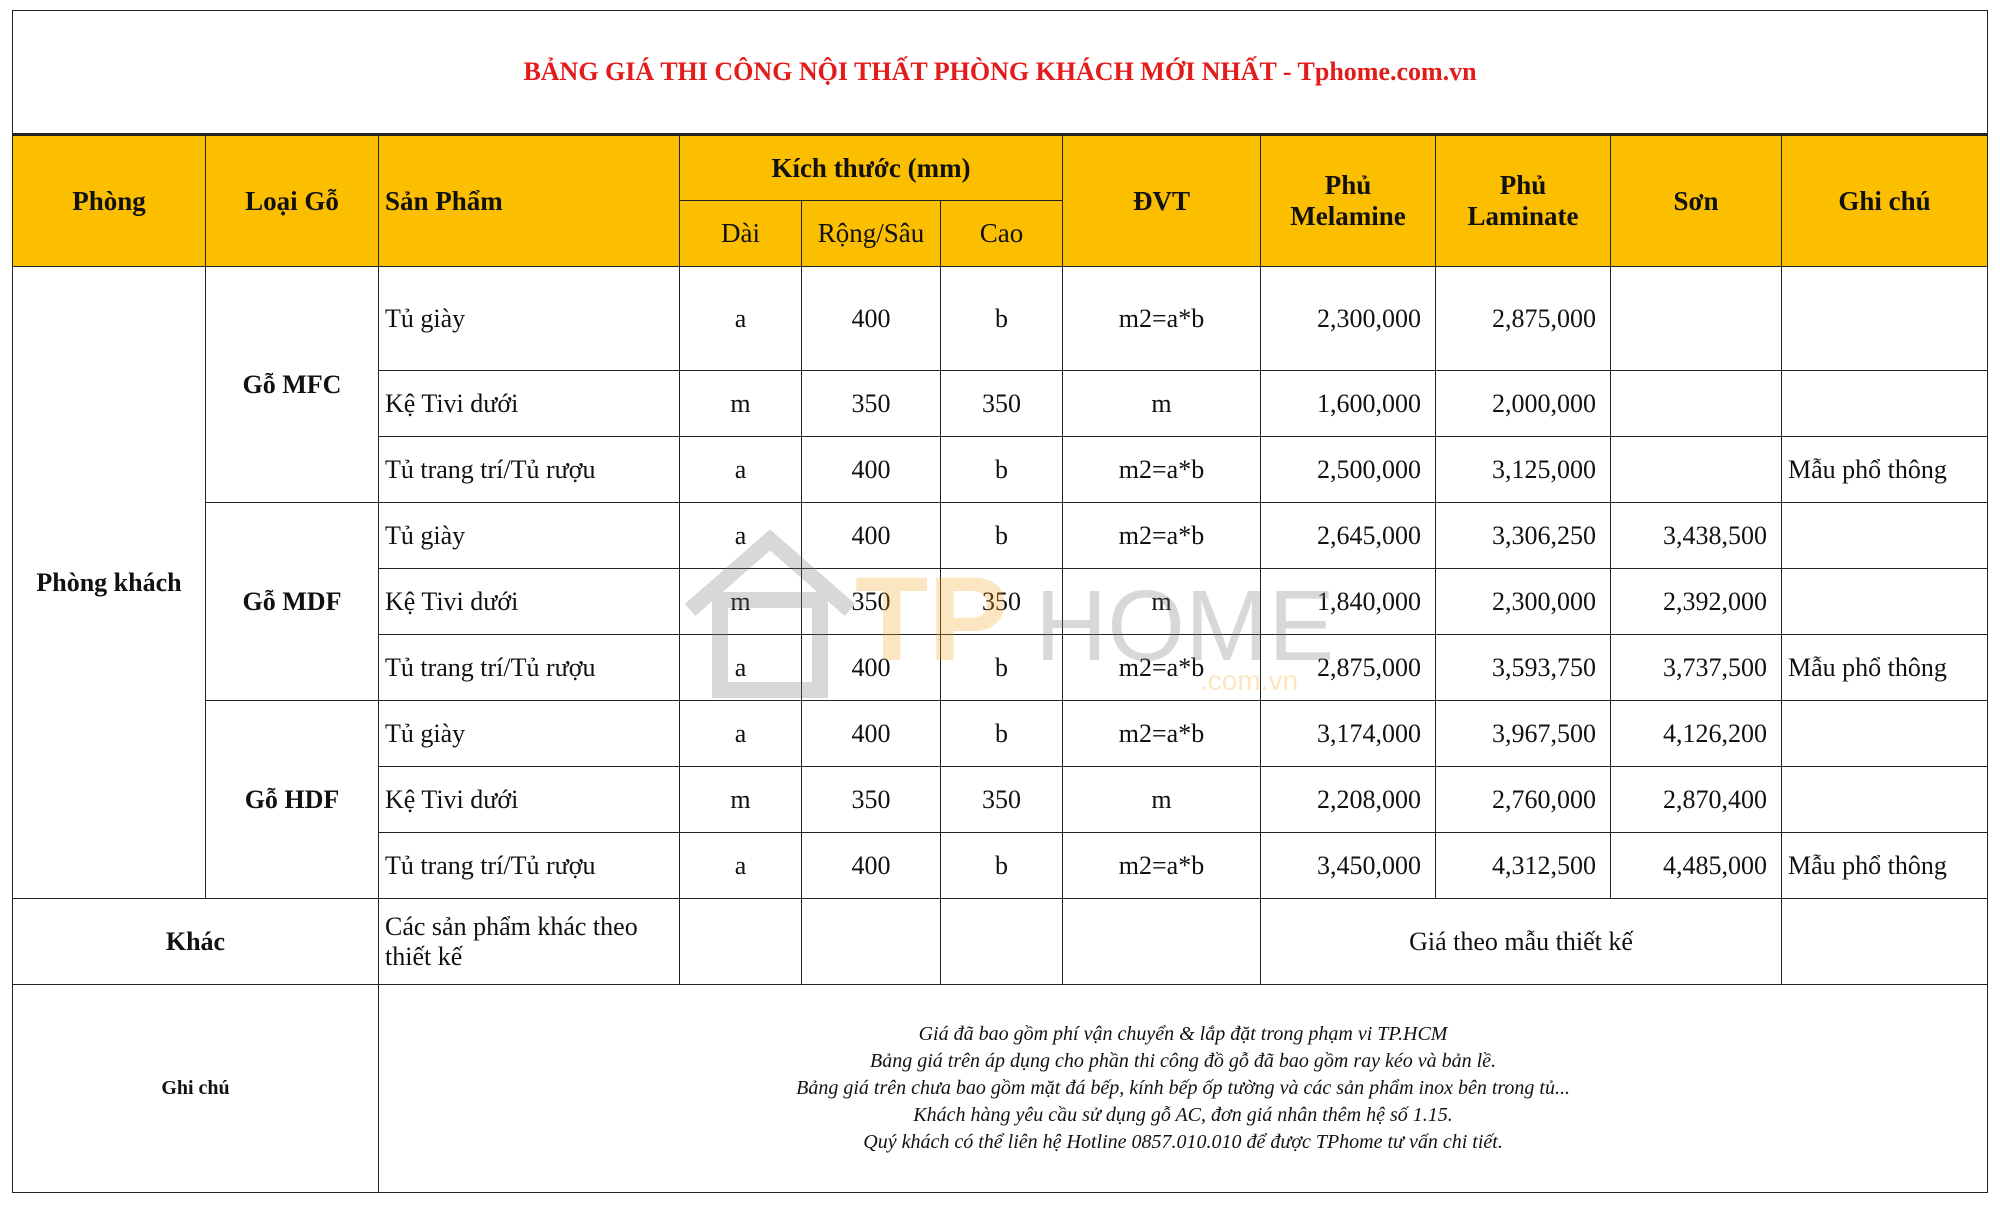 This screenshot has width=2000, height=1211. Describe the element at coordinates (1523, 601) in the screenshot. I see `laminate-price-cell: 2,300,000` at that location.